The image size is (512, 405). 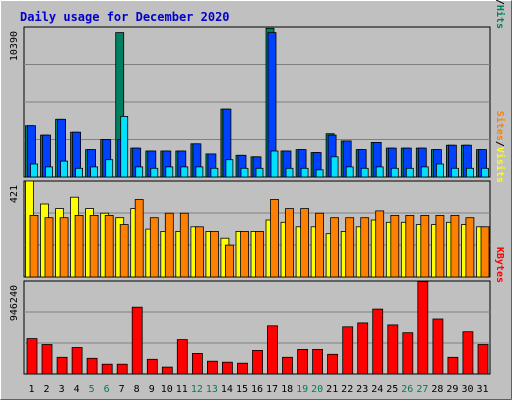 What do you see at coordinates (31, 389) in the screenshot?
I see `x-tick-label-day-1: 1` at bounding box center [31, 389].